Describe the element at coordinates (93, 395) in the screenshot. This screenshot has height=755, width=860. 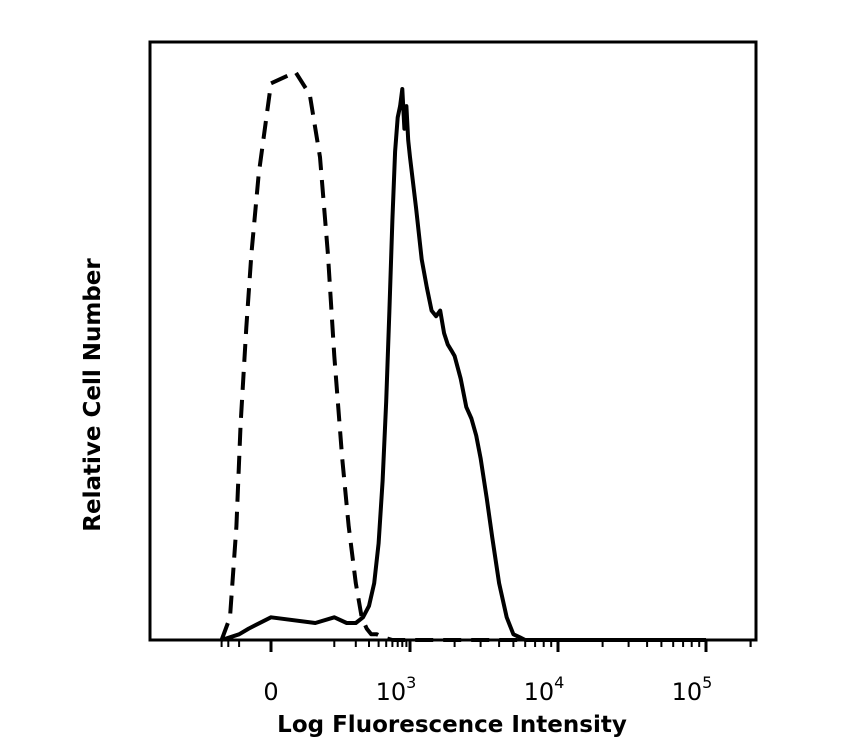
I see `y-axis-title: Relative Cell Number` at that location.